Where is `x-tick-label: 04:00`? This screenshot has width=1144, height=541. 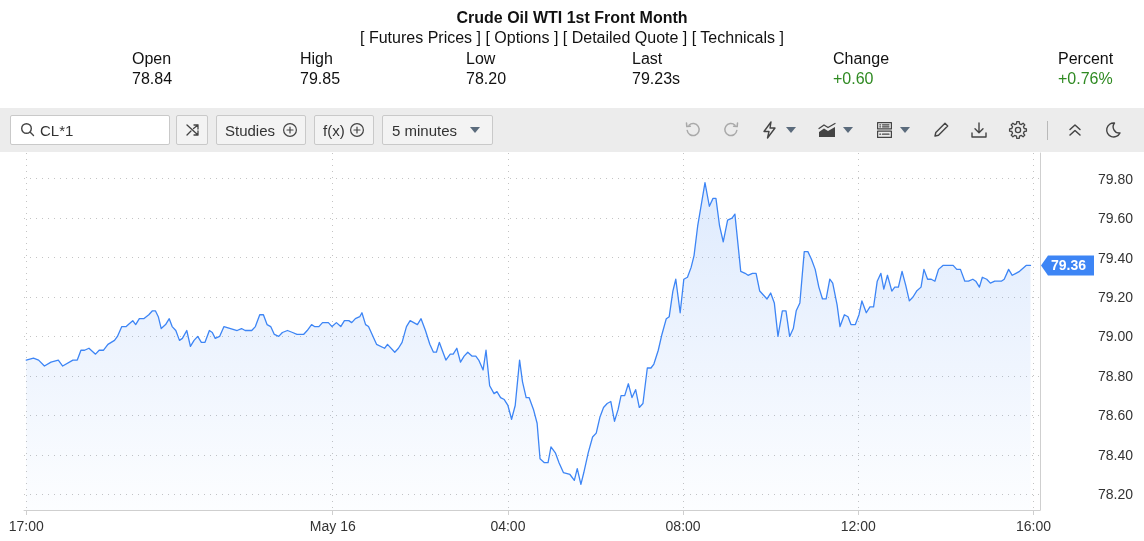
x-tick-label: 04:00 is located at coordinates (508, 526).